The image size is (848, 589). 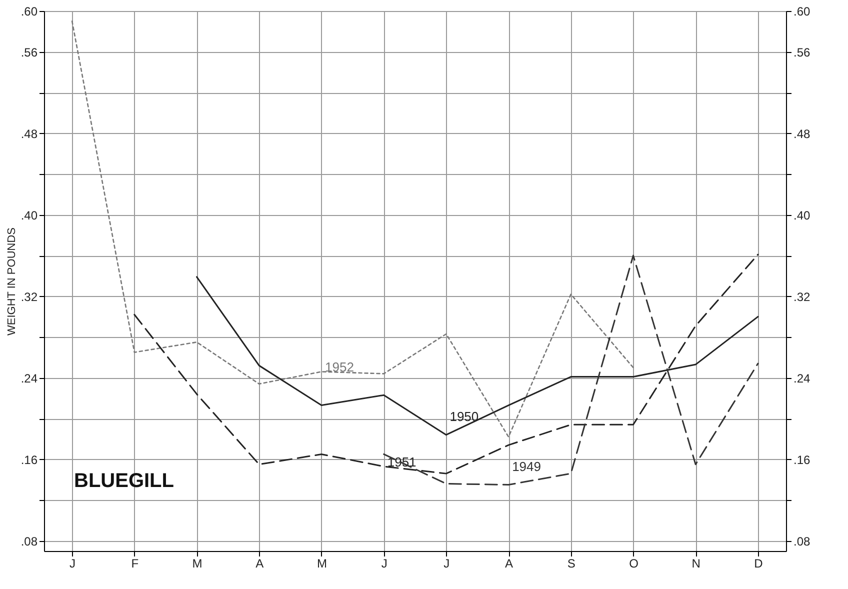 I want to click on y-tick-label: .40, so click(x=29, y=215).